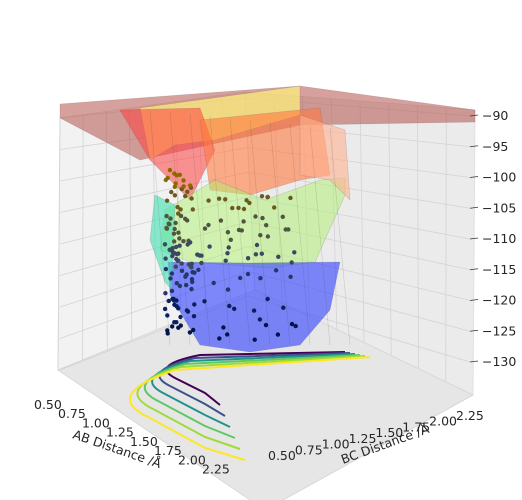 This screenshot has height=500, width=522. I want to click on x-axis-ticks: 0.500.751.001.251.501.752.002.25, so click(132, 437).